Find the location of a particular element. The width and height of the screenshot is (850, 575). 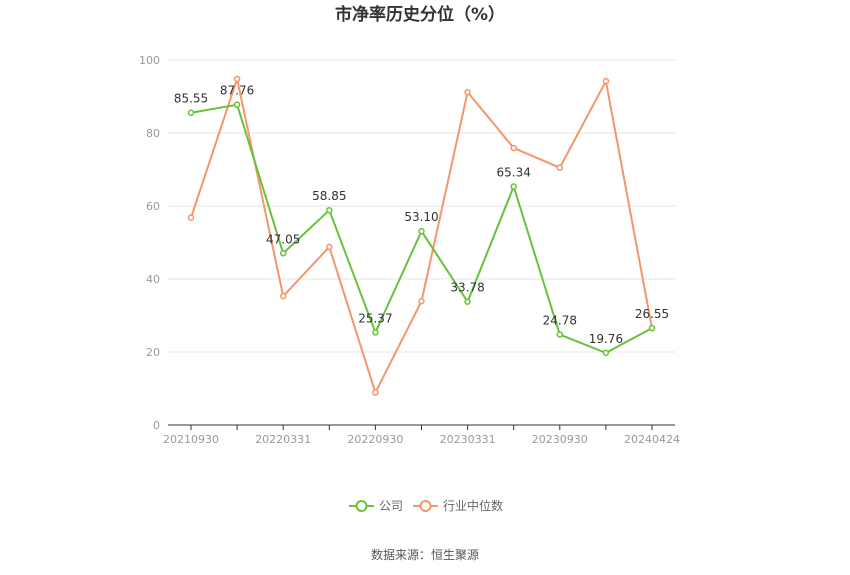

legend-item-1: 行业中位数 is located at coordinates (458, 505).